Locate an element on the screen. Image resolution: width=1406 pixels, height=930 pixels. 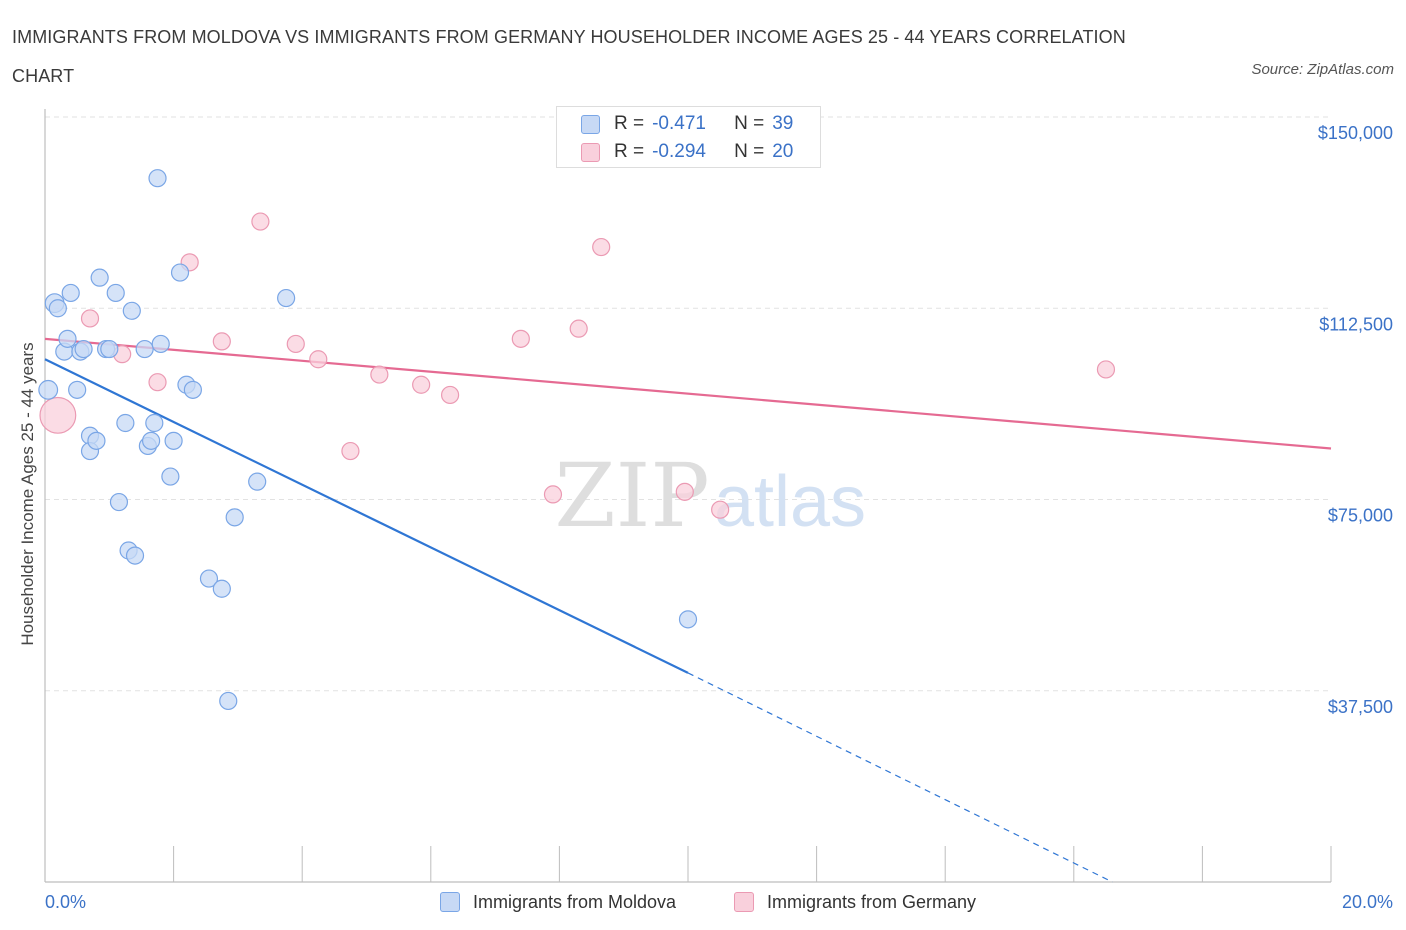
legend-item-moldova: Immigrants from Moldova is located at coordinates (558, 902).